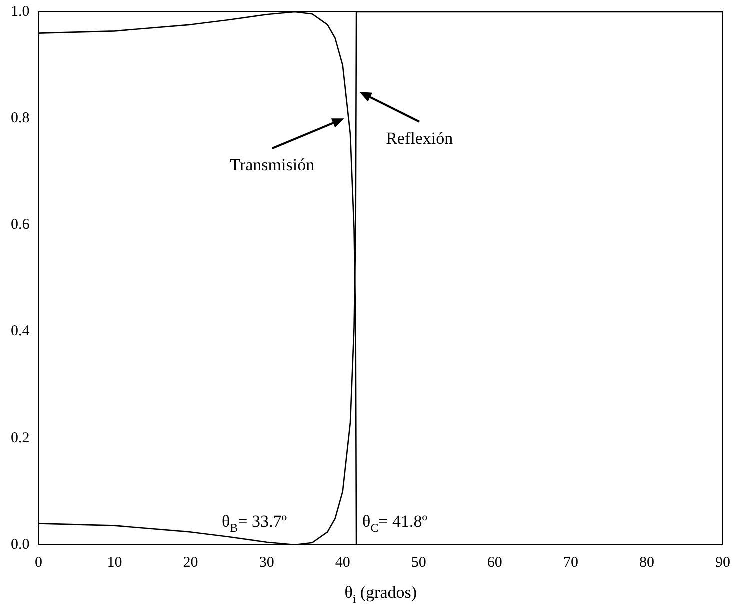  What do you see at coordinates (418, 562) in the screenshot?
I see `x-tick-label: 50` at bounding box center [418, 562].